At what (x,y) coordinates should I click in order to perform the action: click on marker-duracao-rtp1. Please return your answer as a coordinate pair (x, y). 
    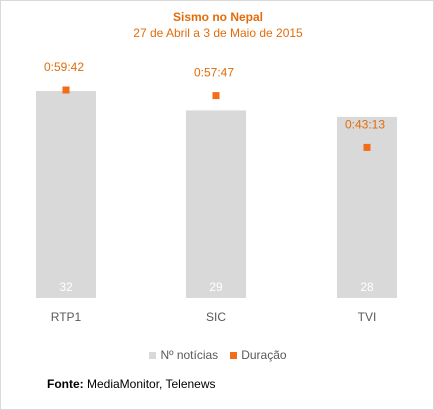
    Looking at the image, I should click on (66, 90).